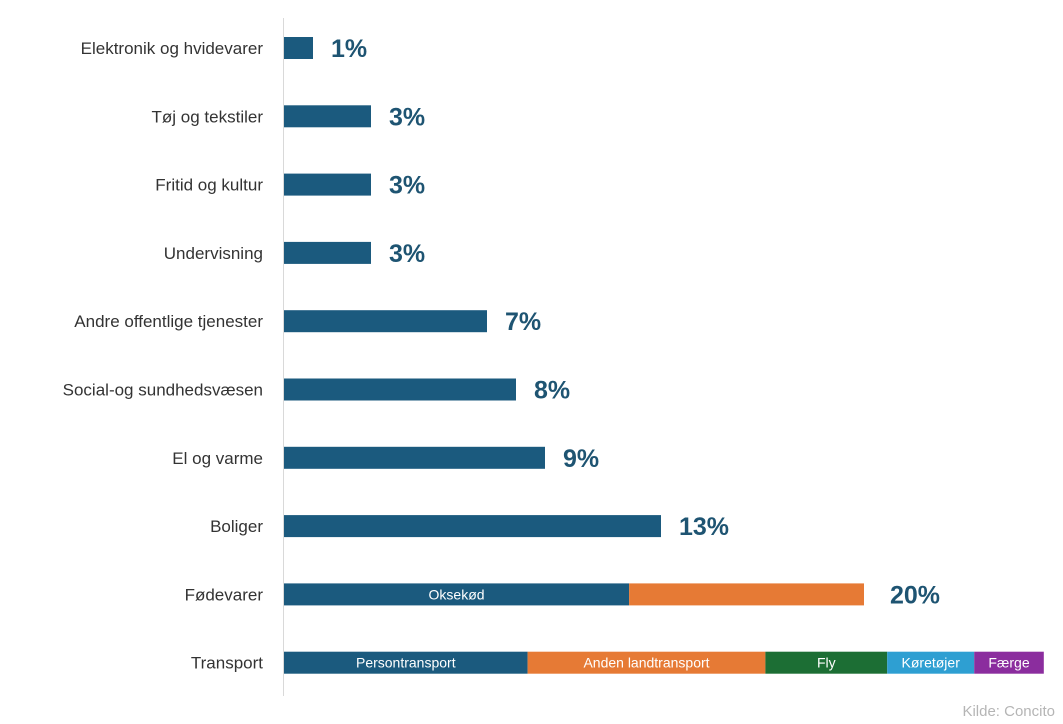 The image size is (1063, 724). What do you see at coordinates (581, 459) in the screenshot?
I see `value-label: 9%` at bounding box center [581, 459].